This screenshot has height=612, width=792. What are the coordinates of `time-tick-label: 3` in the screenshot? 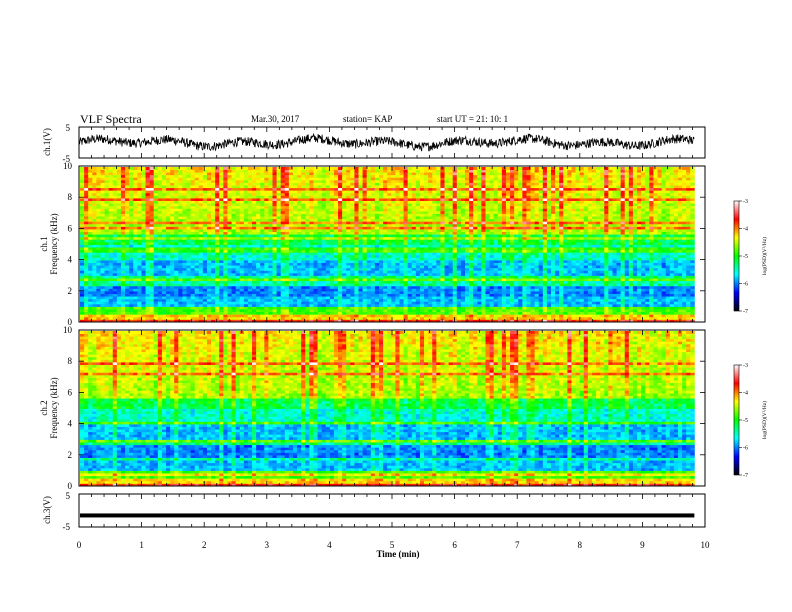 It's located at (267, 545).